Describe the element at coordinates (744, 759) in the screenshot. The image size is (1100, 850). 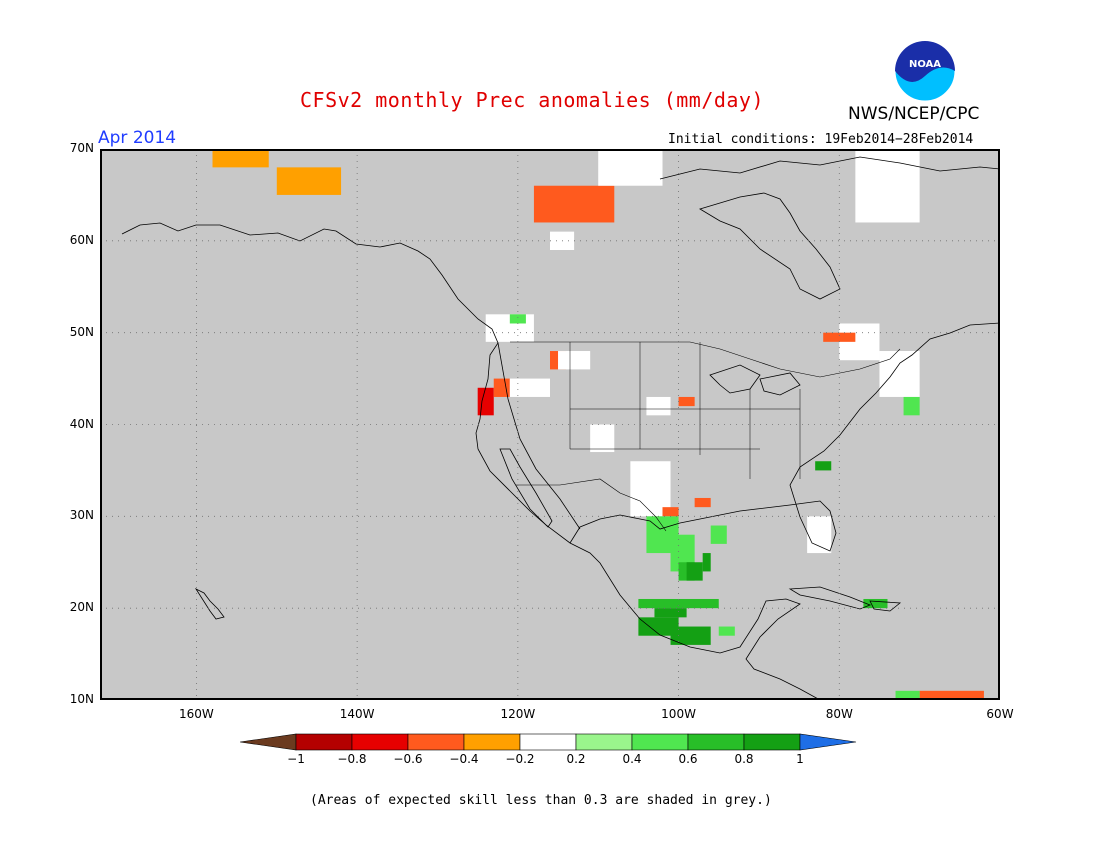
I see `colorbar-tick-label: 0.8` at that location.